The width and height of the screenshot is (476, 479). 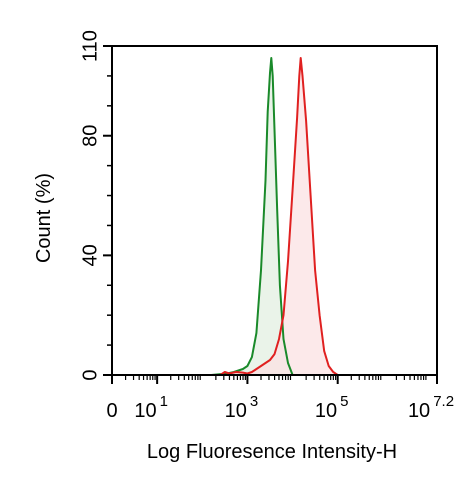 What do you see at coordinates (151, 407) in the screenshot?
I see `x-tick-label: 10 1` at bounding box center [151, 407].